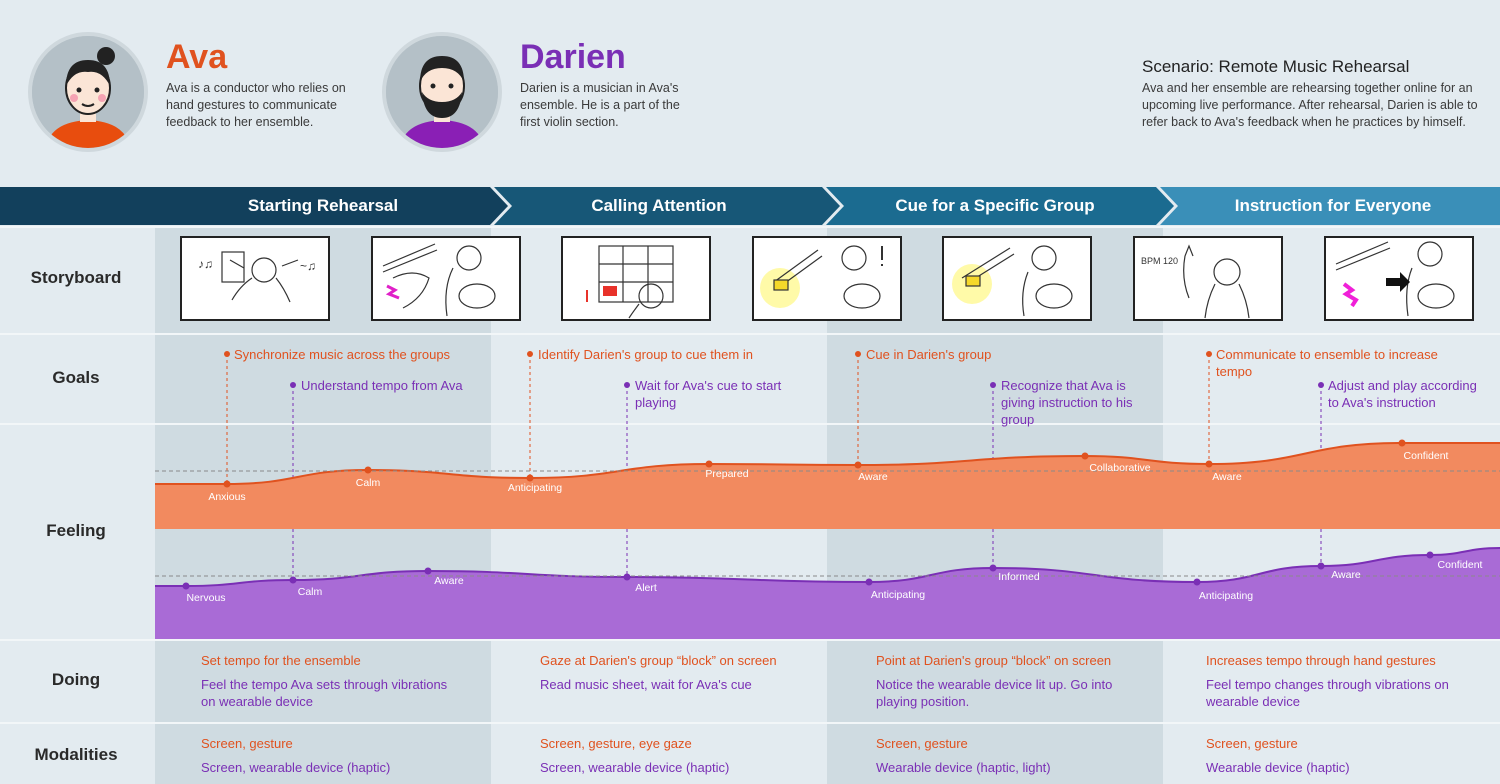  I want to click on modality-ava-2: Screen, gesture, eye gaze, so click(616, 743).